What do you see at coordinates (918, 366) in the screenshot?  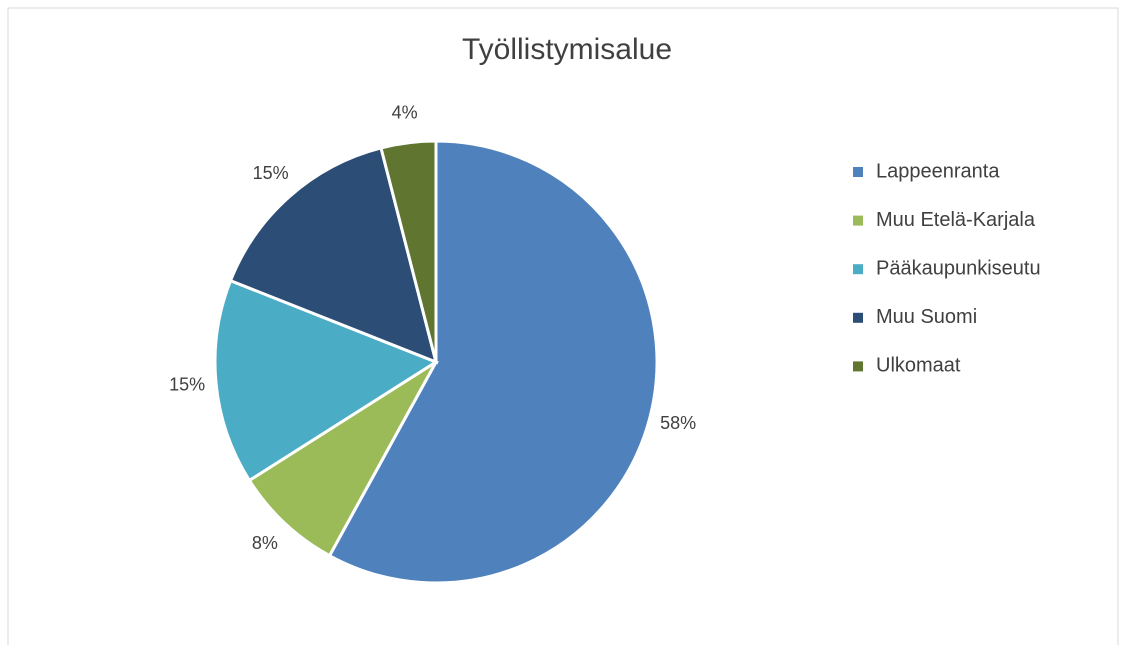 I see `legend-label: Ulkomaat` at bounding box center [918, 366].